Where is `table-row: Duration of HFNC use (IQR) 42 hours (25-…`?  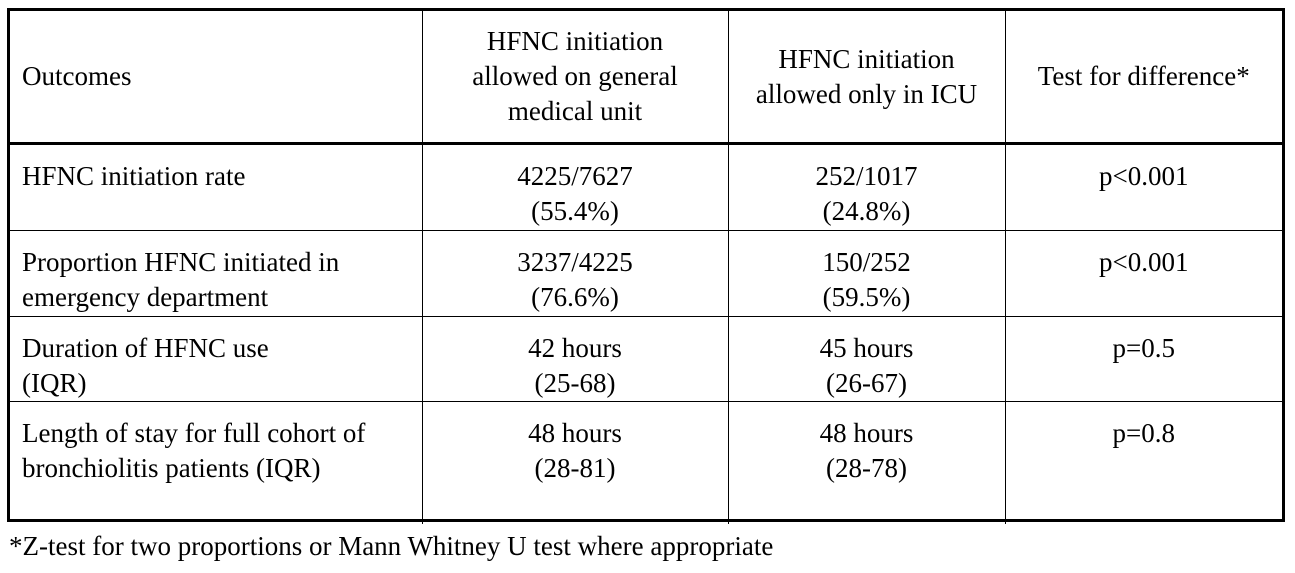
table-row: Duration of HFNC use (IQR) 42 hours (25-… is located at coordinates (646, 359).